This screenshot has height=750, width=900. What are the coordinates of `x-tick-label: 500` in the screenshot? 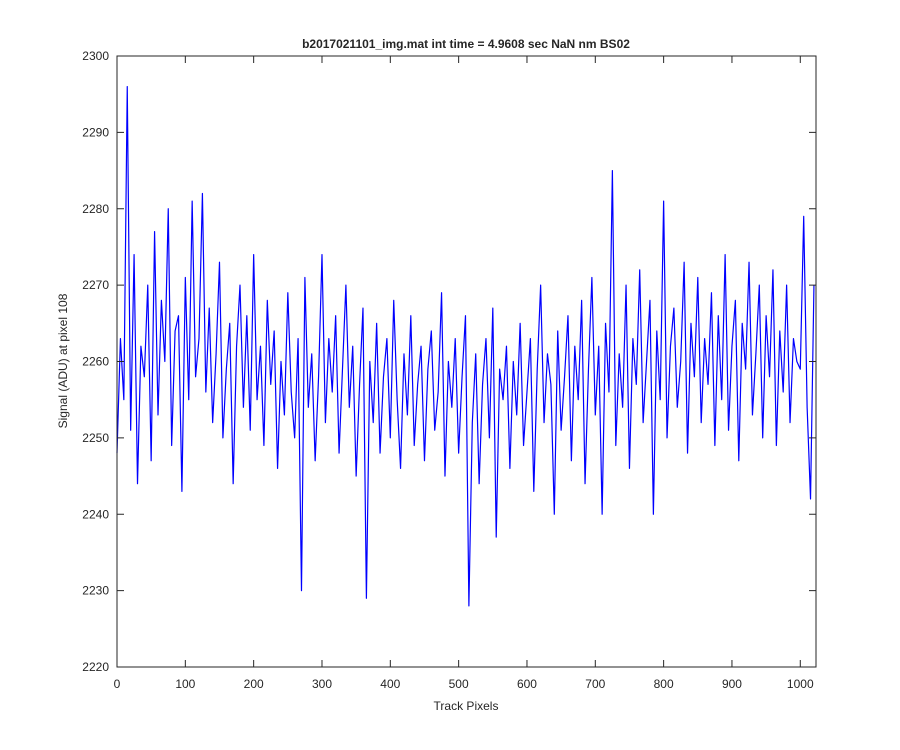 It's located at (459, 684).